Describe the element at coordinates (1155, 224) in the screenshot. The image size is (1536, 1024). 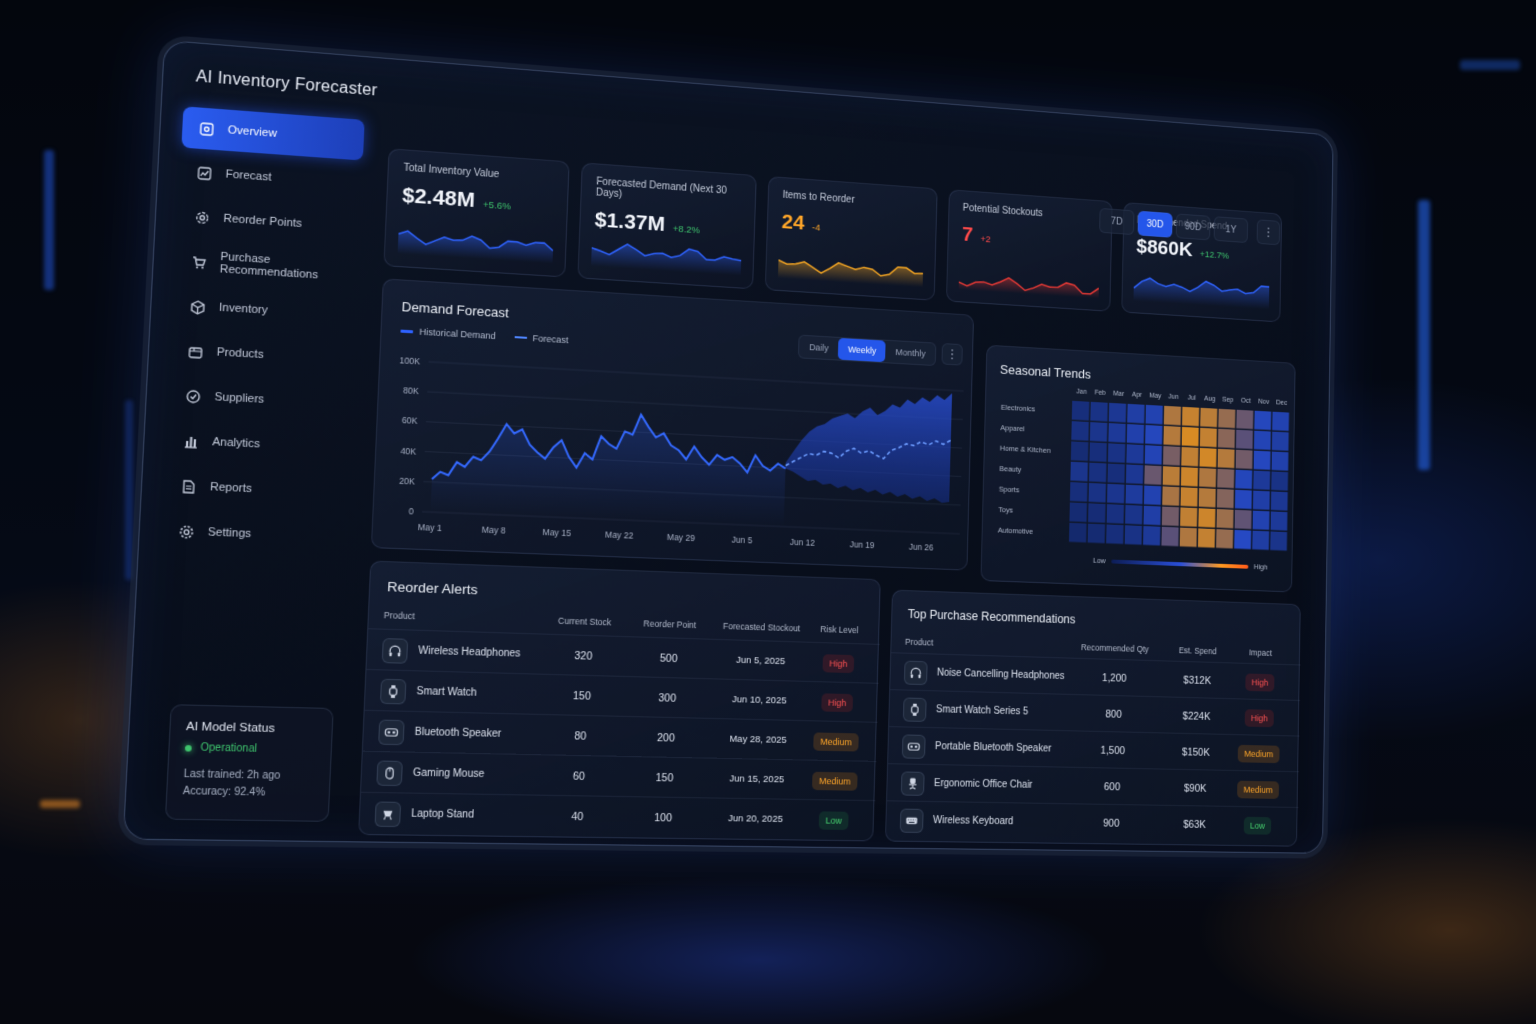
I see `range-option-30d: 30D` at that location.